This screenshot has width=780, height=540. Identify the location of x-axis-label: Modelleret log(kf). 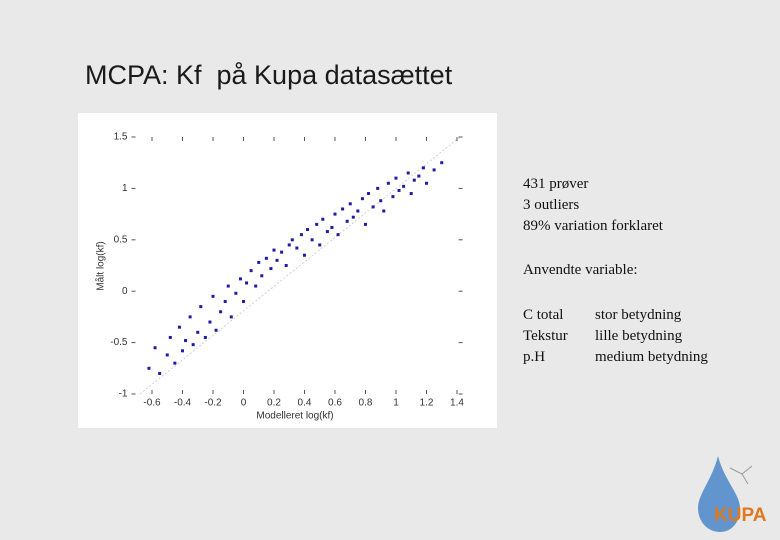
(294, 416).